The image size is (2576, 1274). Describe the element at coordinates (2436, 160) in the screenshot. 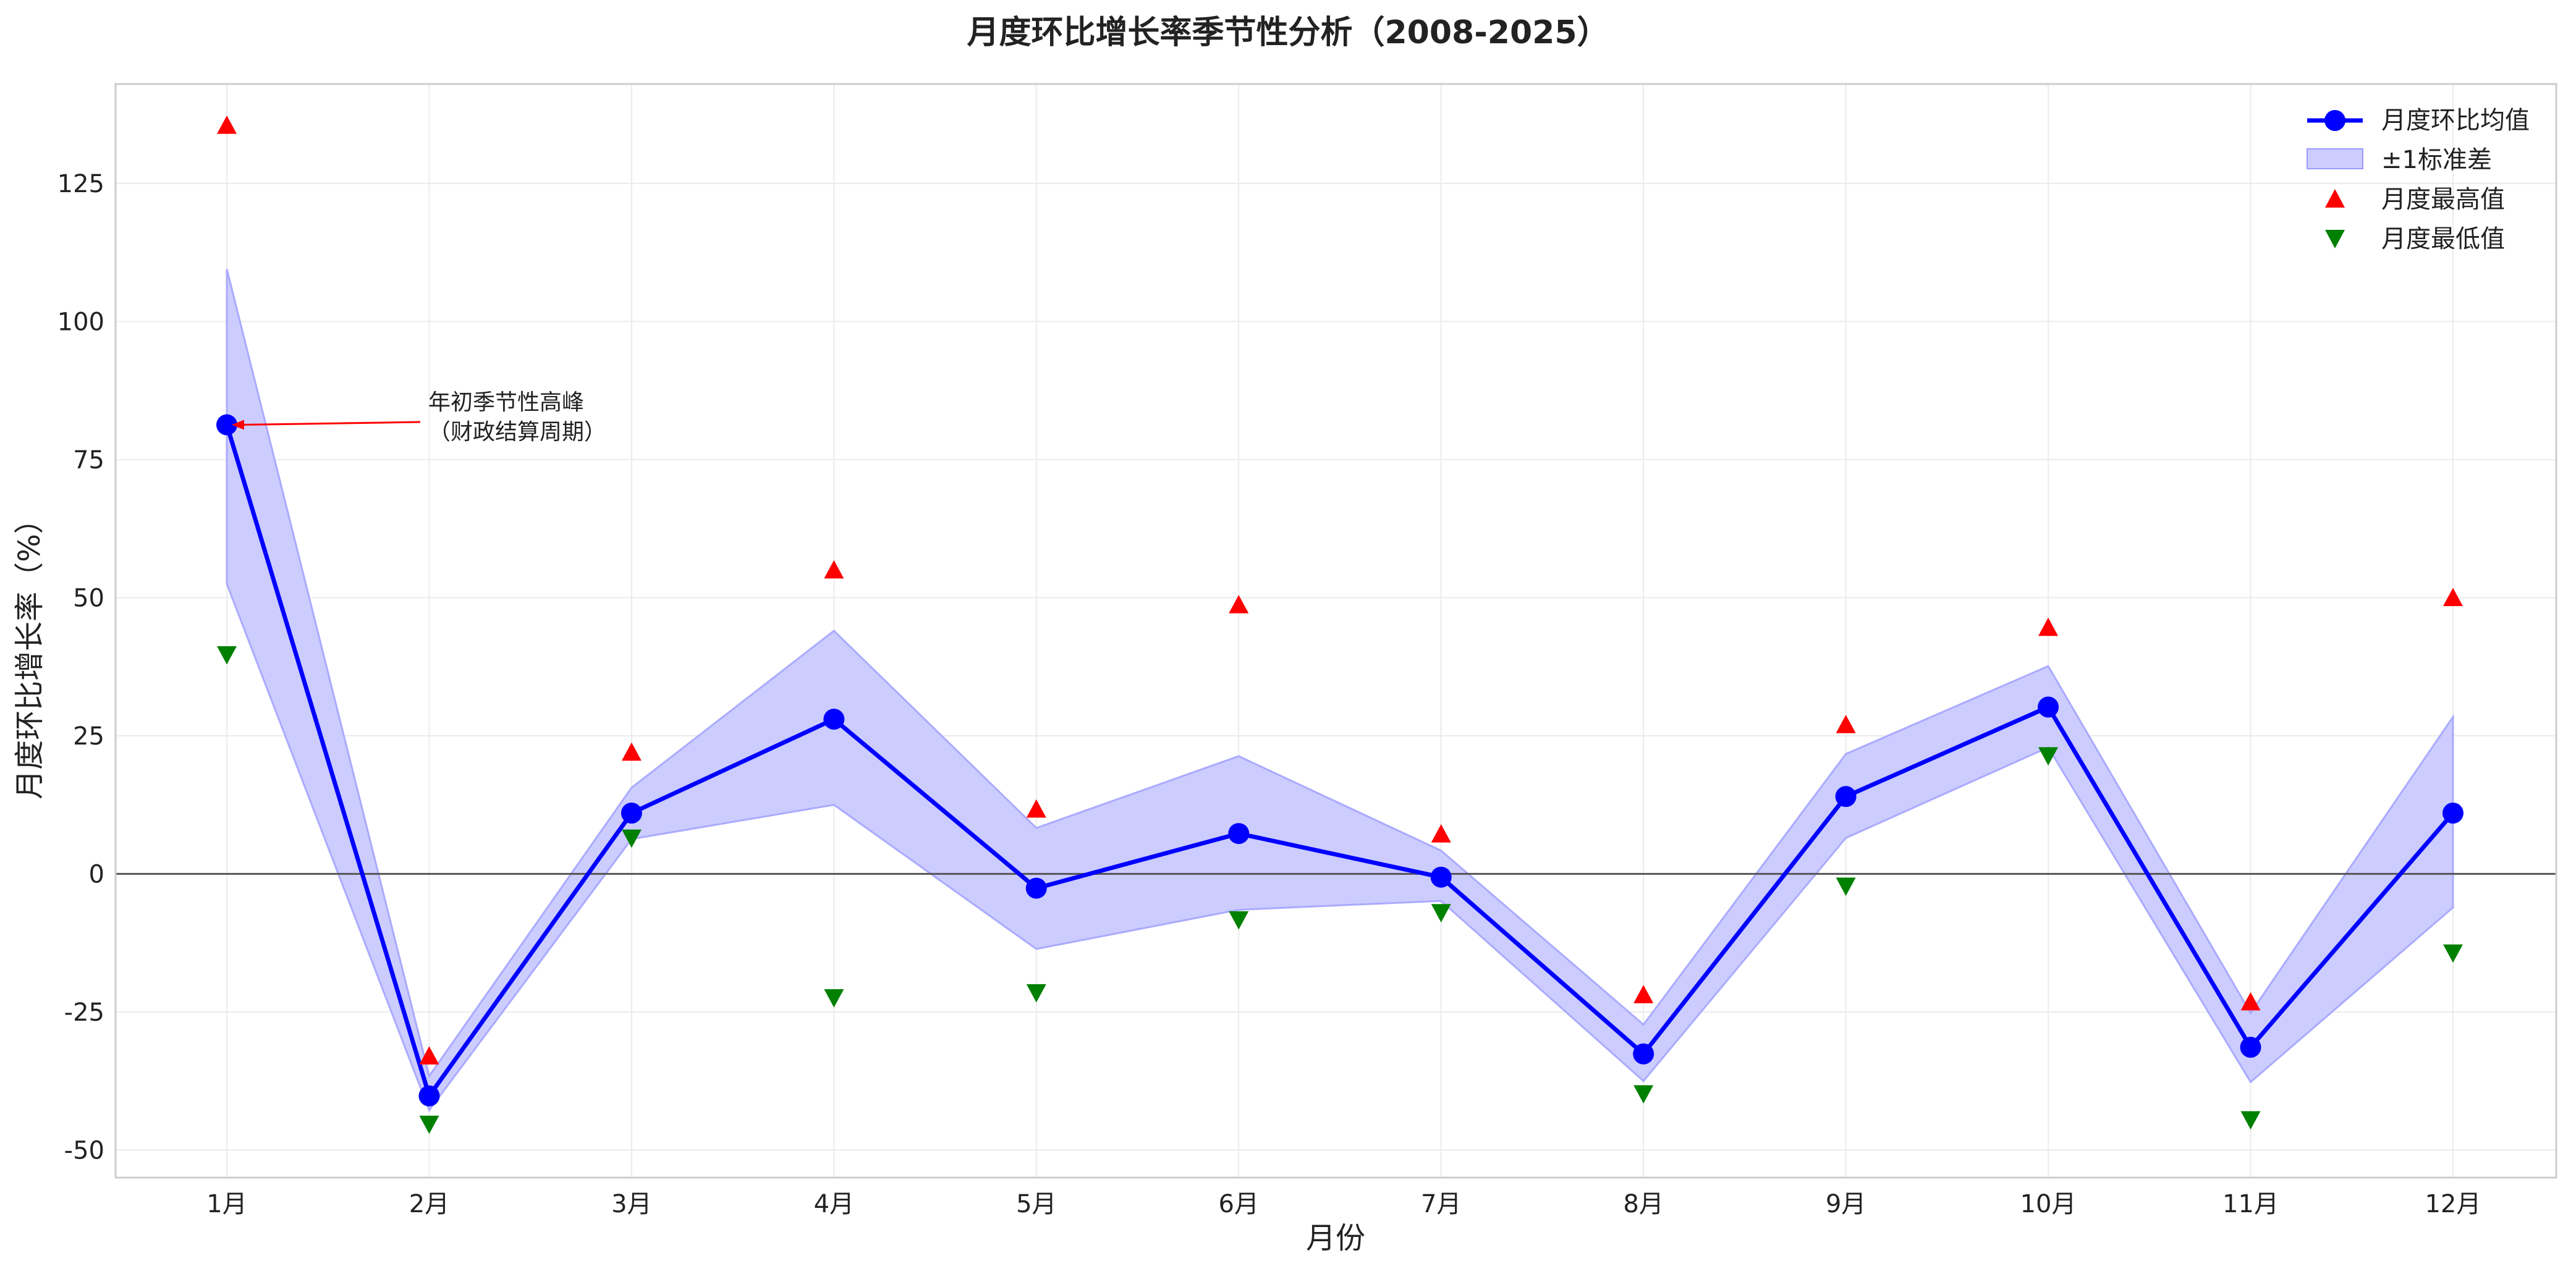

I see `legend-band-label: ±1标准差` at that location.